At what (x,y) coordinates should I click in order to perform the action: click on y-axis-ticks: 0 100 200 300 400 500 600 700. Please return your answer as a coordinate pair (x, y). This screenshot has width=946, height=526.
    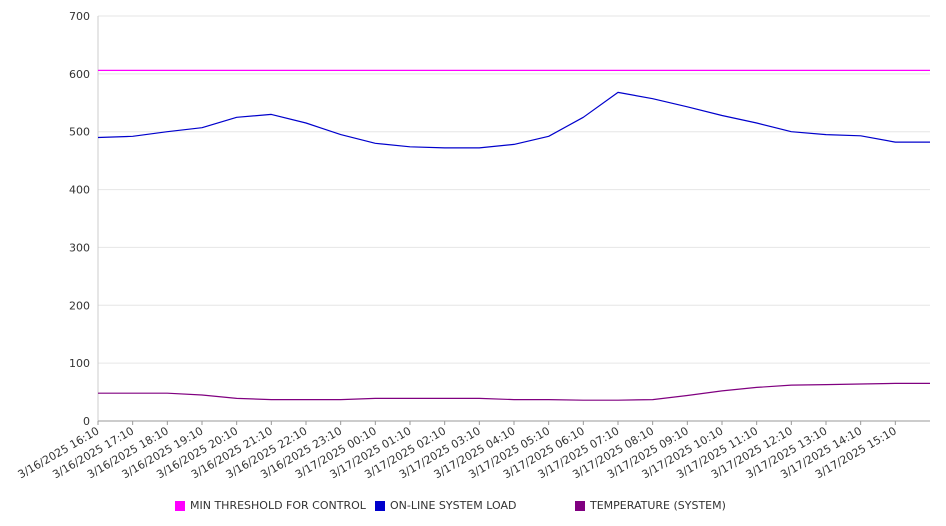
    Looking at the image, I should click on (79, 219).